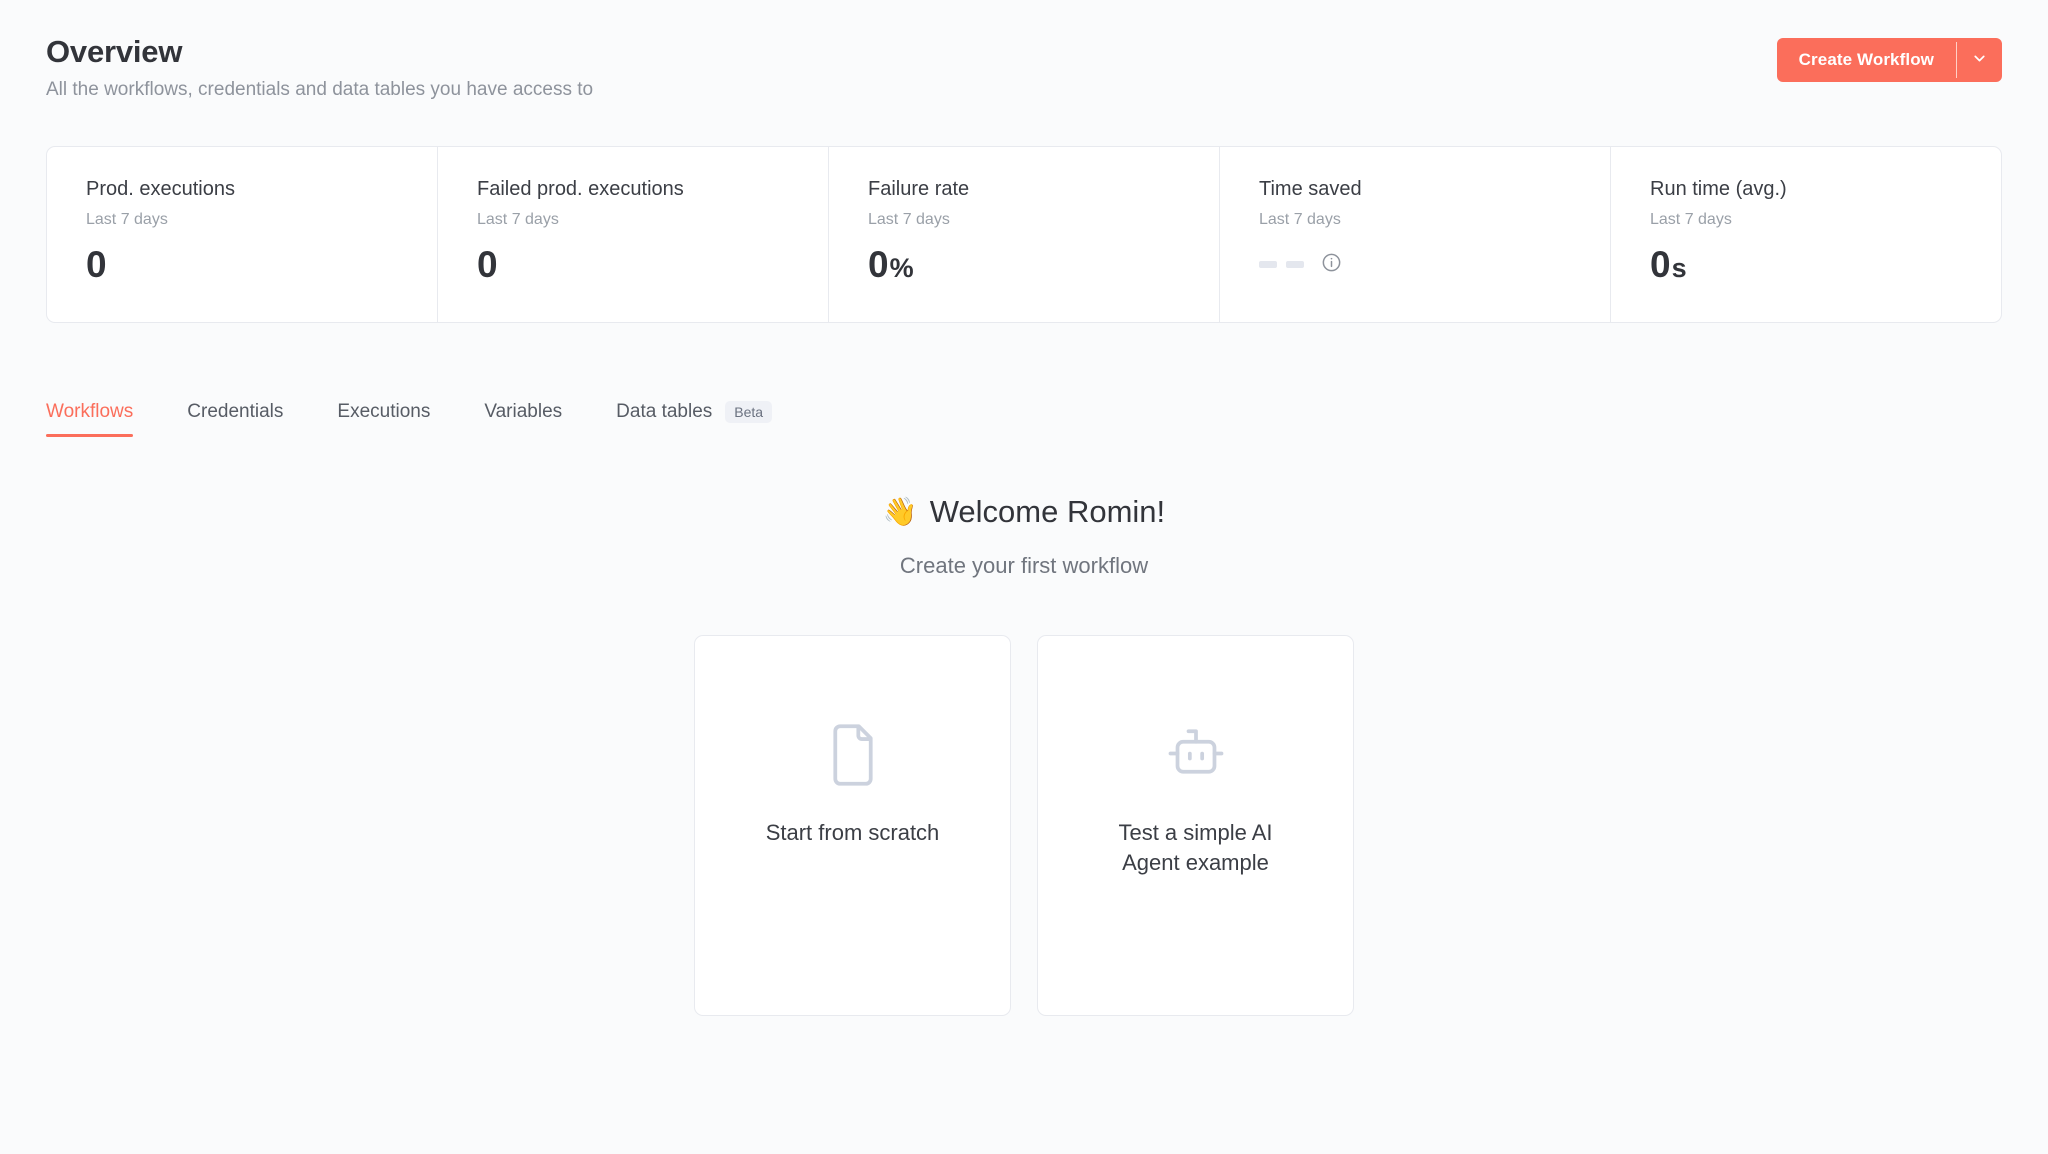 This screenshot has height=1154, width=2048. What do you see at coordinates (632, 235) in the screenshot?
I see `stat-failed-prod-executions: Failed prod. executions Last 7 days 0` at bounding box center [632, 235].